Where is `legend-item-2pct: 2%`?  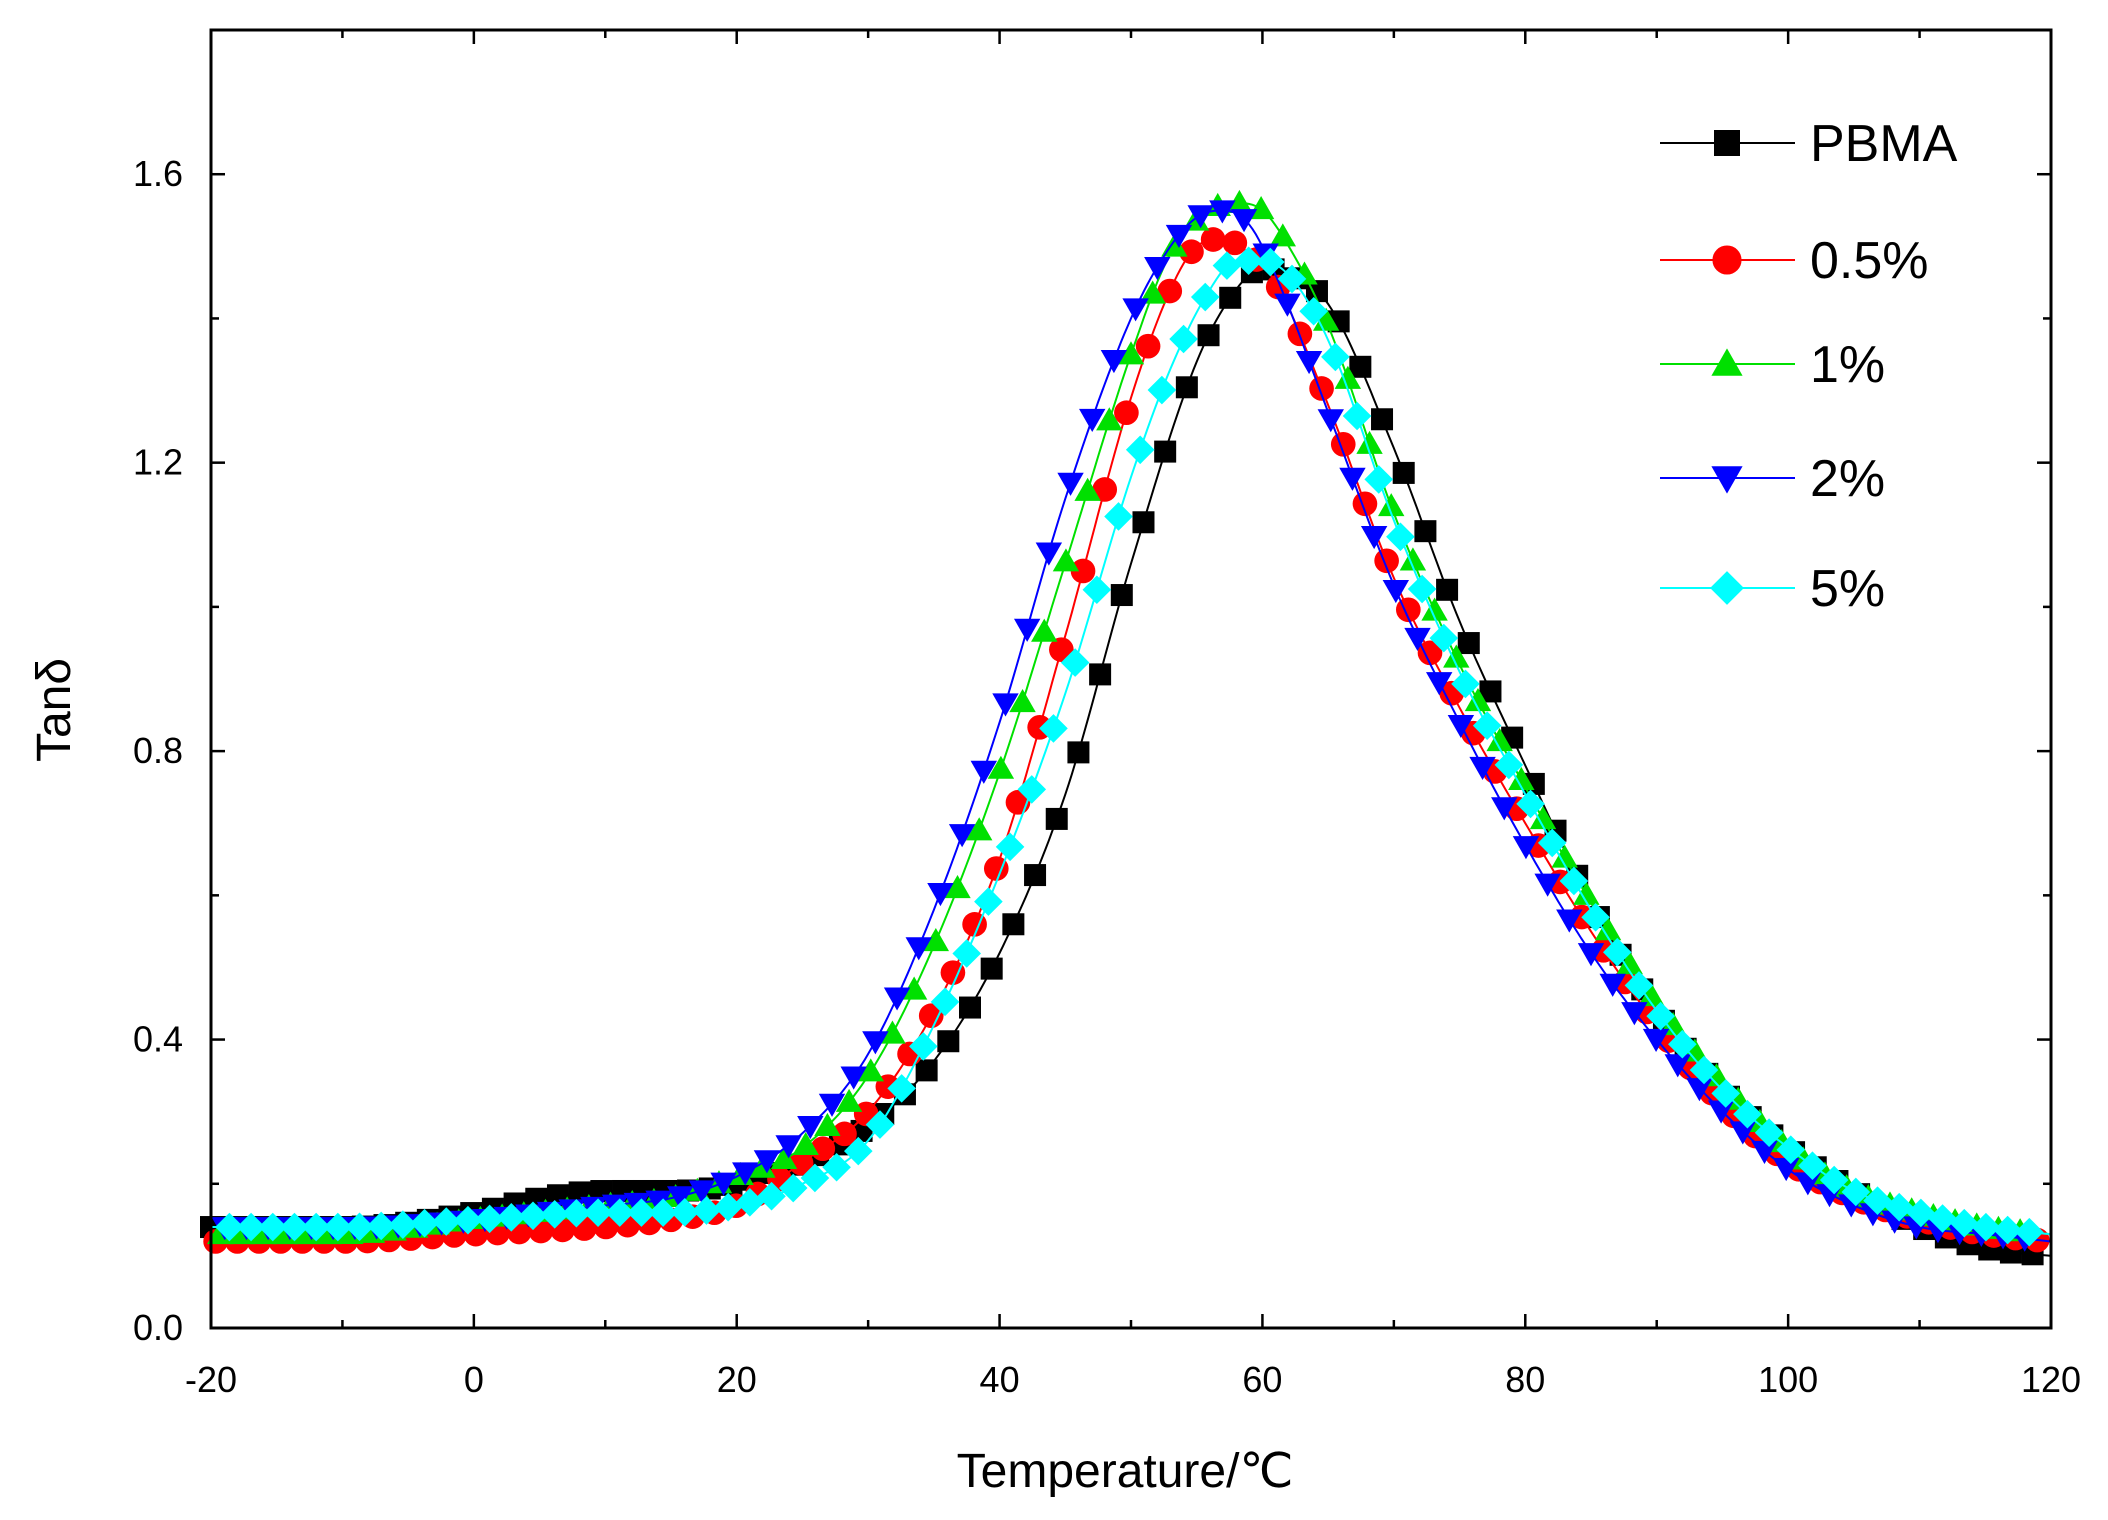
legend-item-2pct: 2% is located at coordinates (1772, 479).